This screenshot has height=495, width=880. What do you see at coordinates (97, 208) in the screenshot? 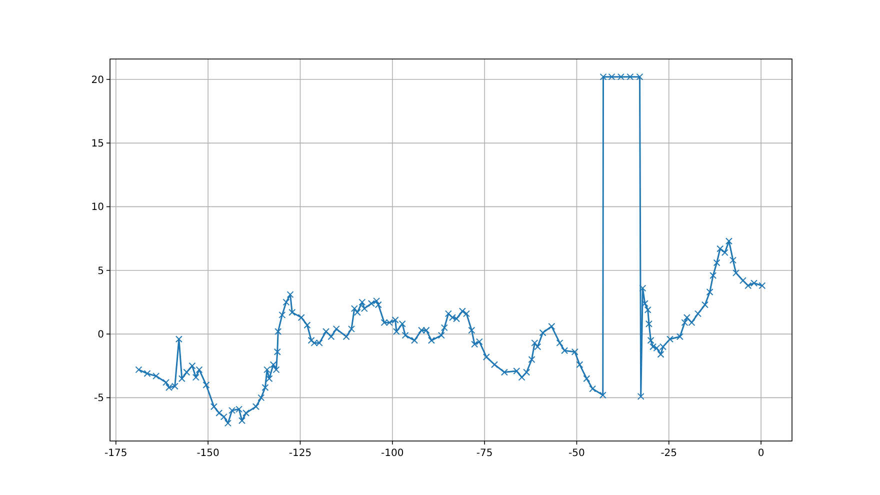
I see `y-tick-label: 10` at bounding box center [97, 208].